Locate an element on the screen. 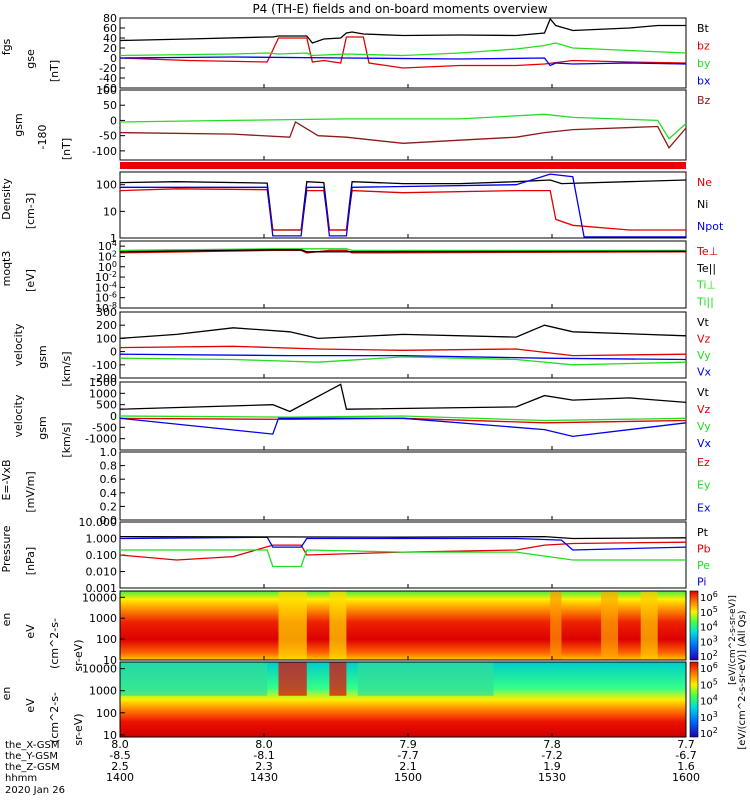 The width and height of the screenshot is (750, 800). status-bar is located at coordinates (403, 165).